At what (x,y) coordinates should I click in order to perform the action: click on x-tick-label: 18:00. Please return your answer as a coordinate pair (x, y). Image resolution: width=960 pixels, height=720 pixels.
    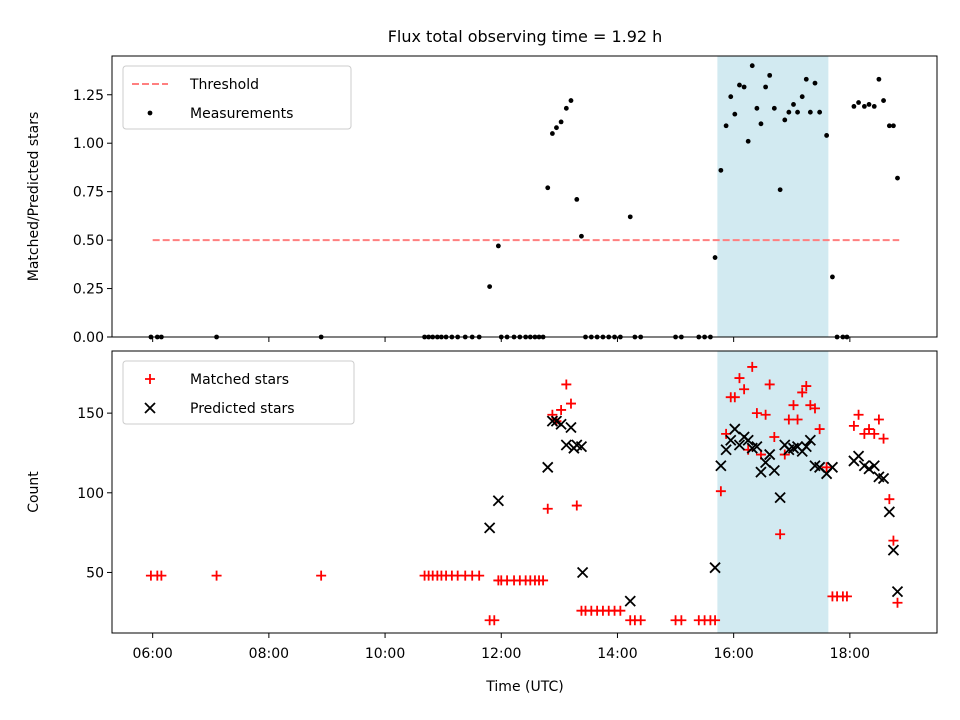
    Looking at the image, I should click on (850, 654).